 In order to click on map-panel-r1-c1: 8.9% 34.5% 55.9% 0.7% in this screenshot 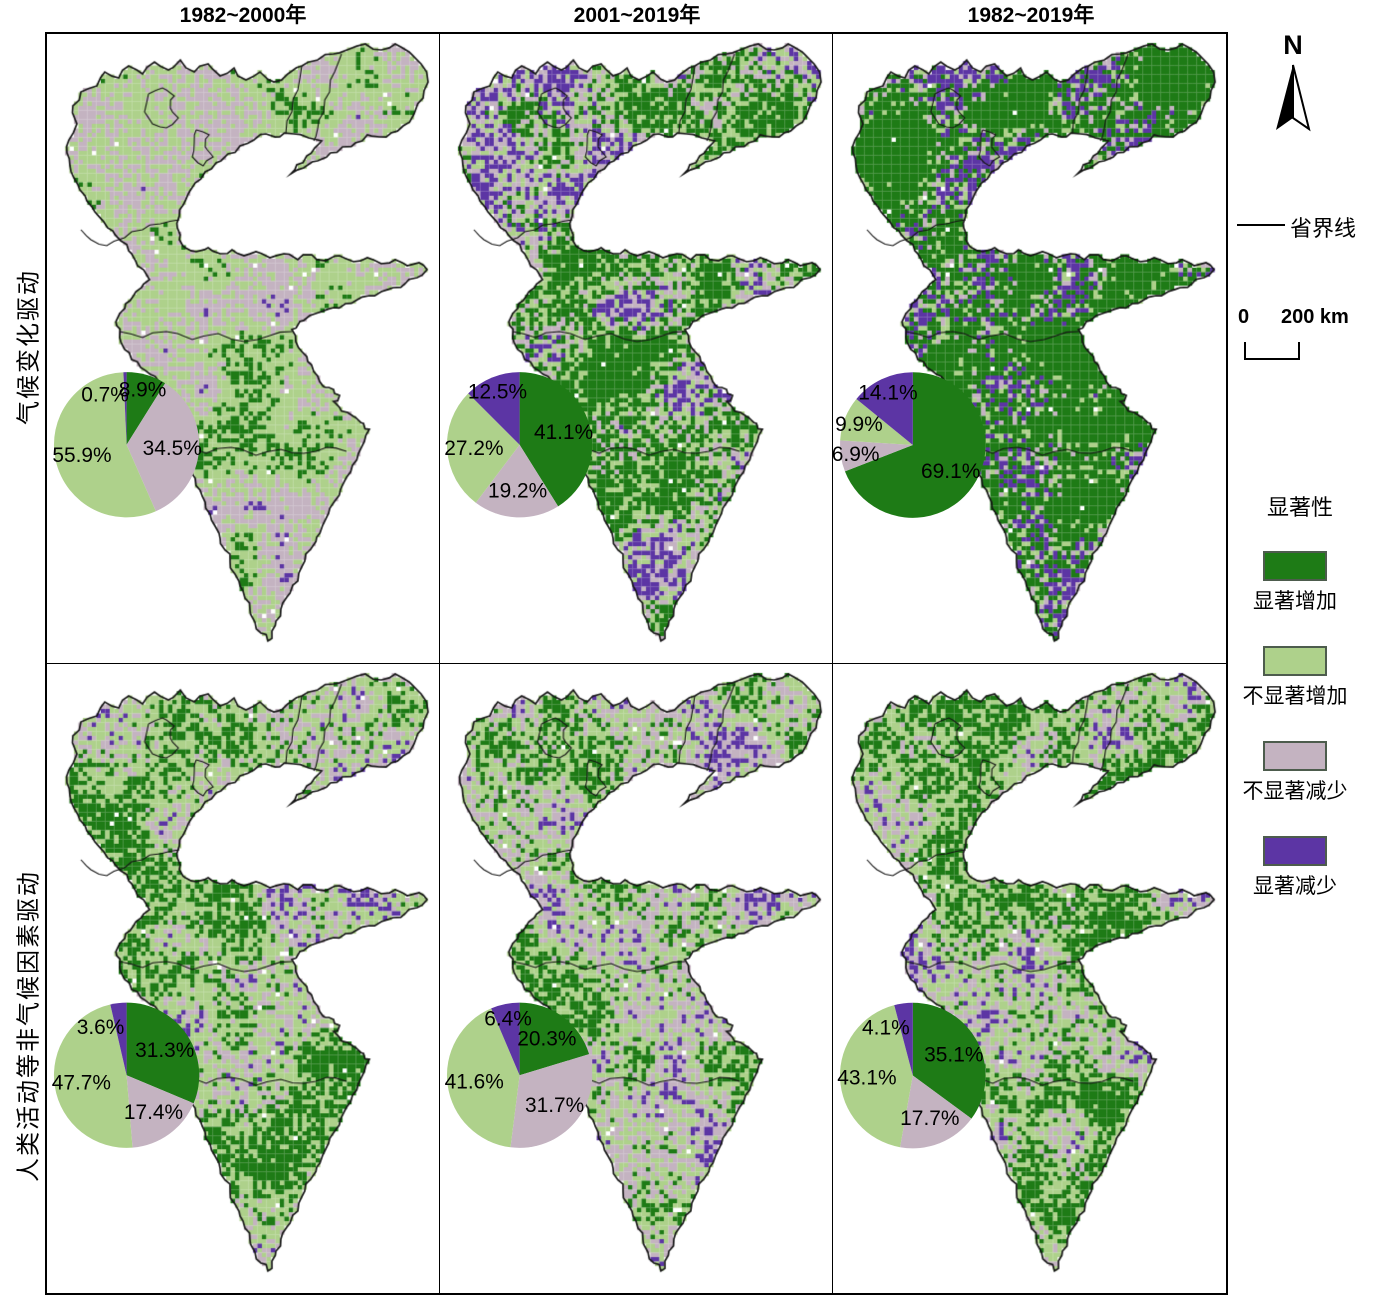, I will do `click(243, 349)`.